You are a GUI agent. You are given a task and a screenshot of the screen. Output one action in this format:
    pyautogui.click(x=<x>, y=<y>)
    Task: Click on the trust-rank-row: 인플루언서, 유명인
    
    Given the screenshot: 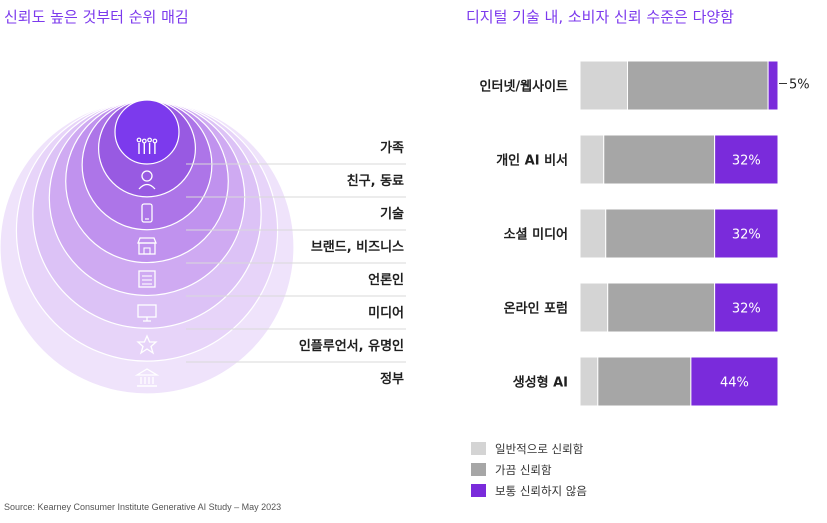 What is the action you would take?
    pyautogui.click(x=271, y=348)
    